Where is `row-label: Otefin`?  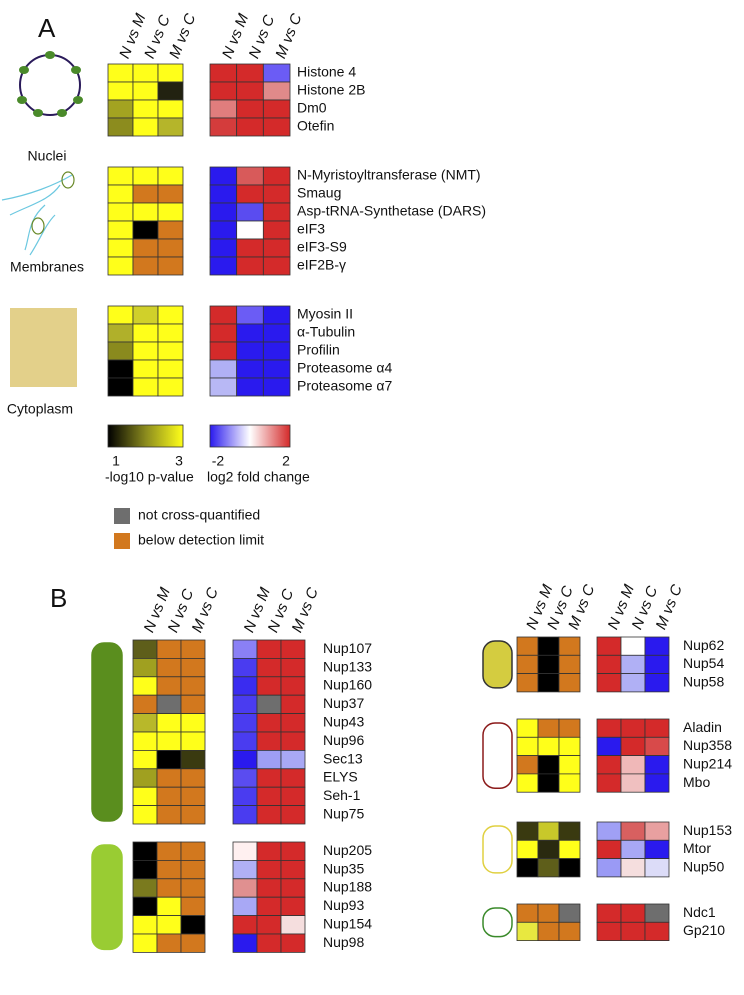
row-label: Otefin is located at coordinates (315, 126).